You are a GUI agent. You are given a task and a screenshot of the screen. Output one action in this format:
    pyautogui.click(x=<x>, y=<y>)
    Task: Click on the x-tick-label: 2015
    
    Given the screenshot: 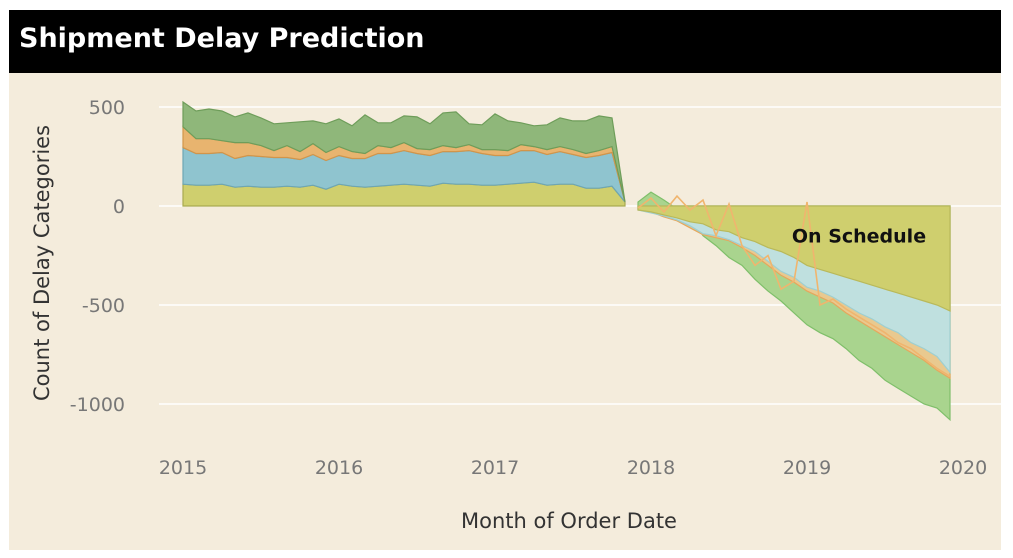 What is the action you would take?
    pyautogui.click(x=183, y=468)
    